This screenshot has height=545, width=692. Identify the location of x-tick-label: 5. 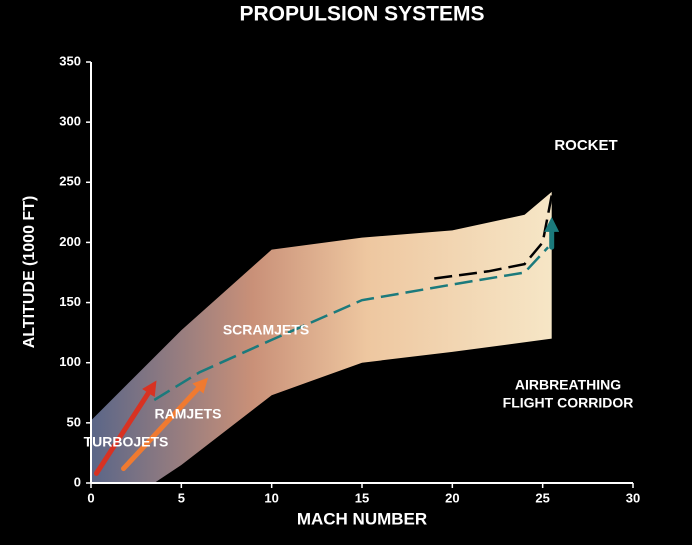
(181, 497).